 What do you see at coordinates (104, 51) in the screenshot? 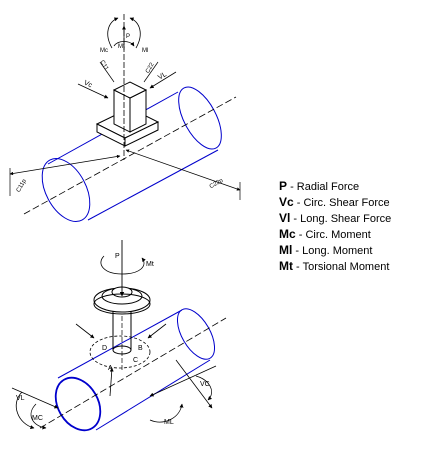
I see `top-mc-label: Mc` at bounding box center [104, 51].